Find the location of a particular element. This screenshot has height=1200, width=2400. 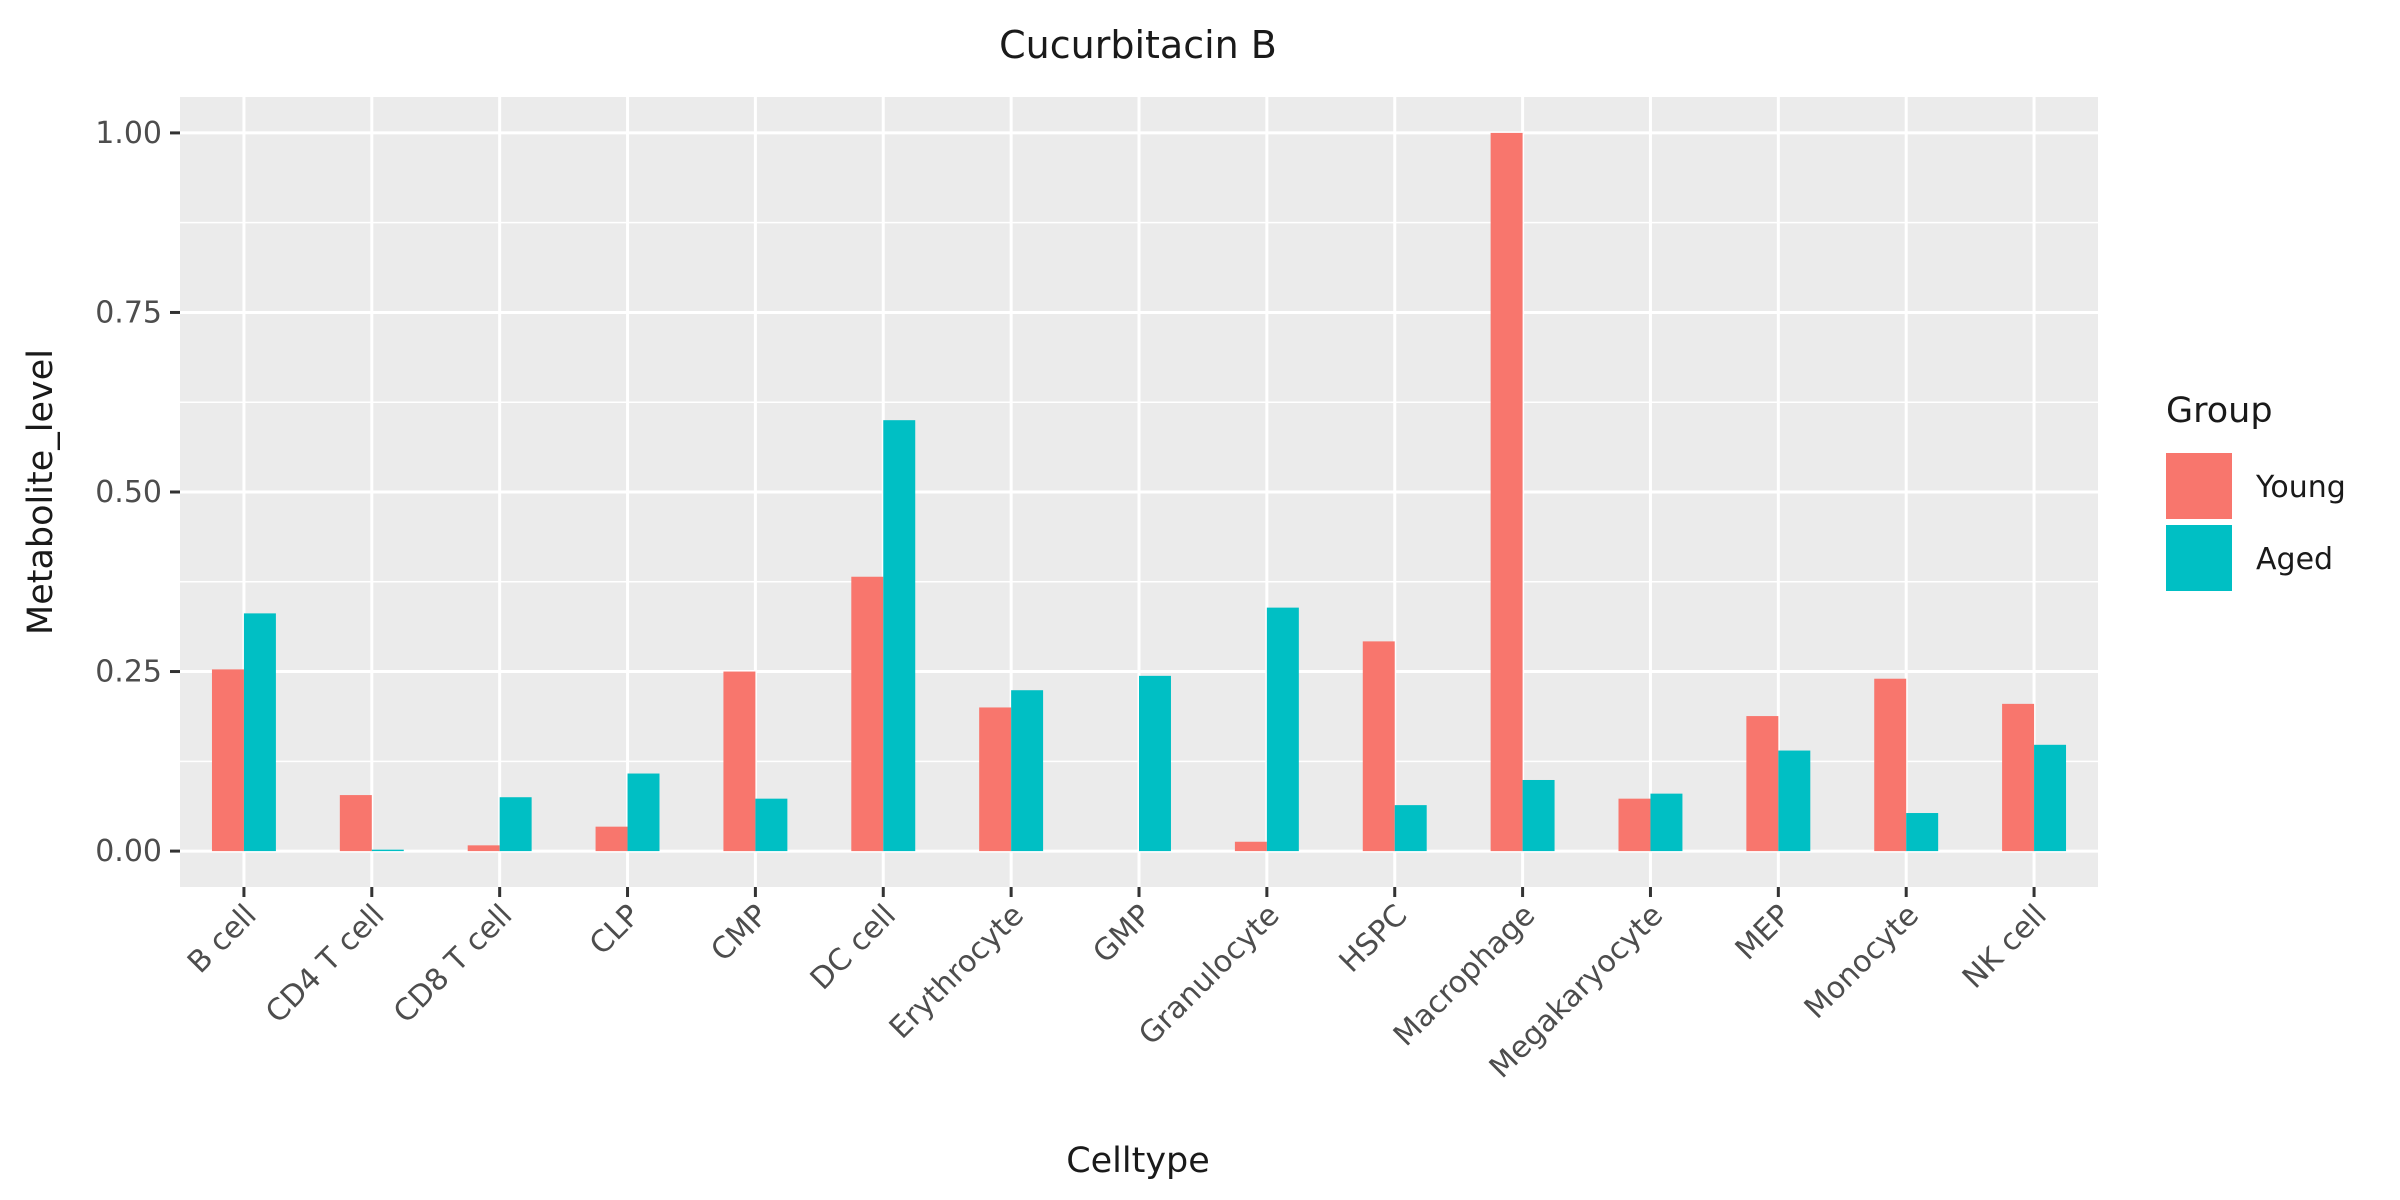

bar-young-nk-cell is located at coordinates (2018, 777).